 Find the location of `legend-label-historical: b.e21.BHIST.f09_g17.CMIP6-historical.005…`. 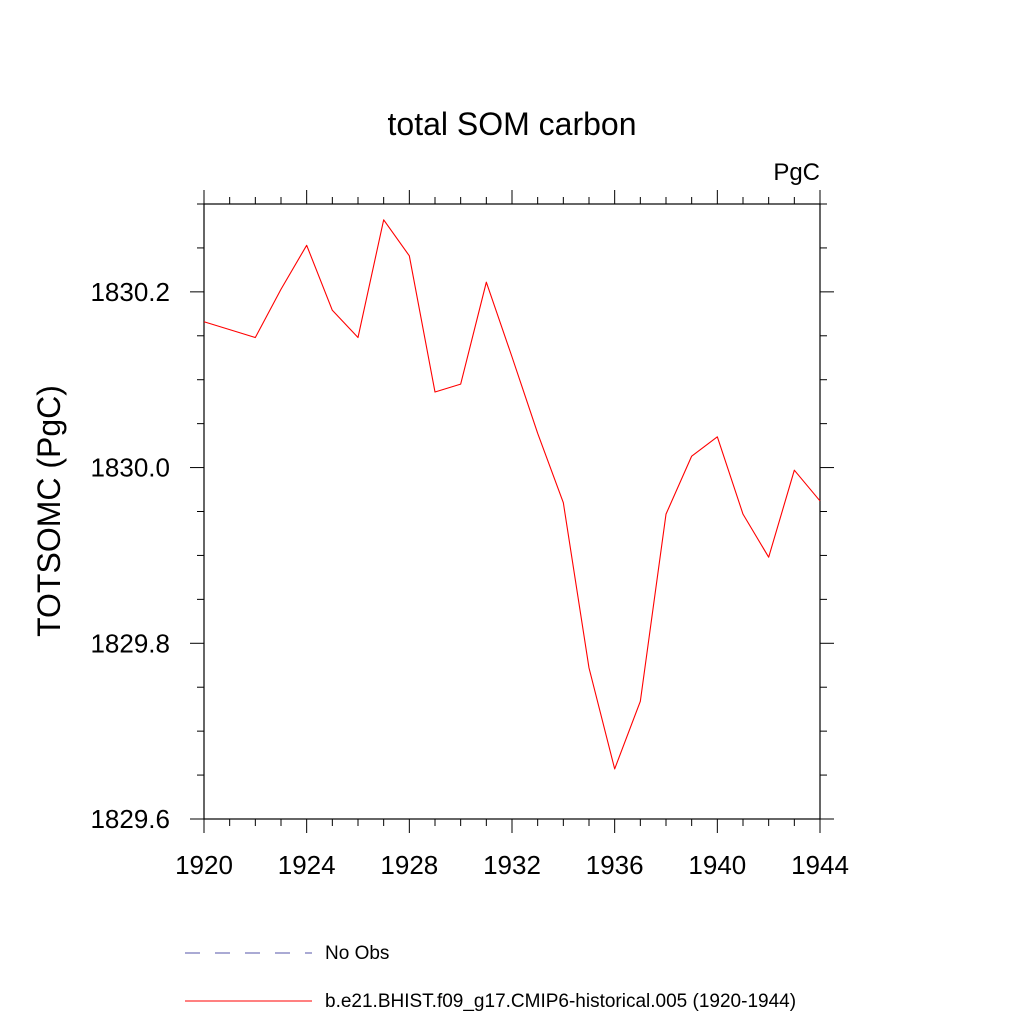

legend-label-historical: b.e21.BHIST.f09_g17.CMIP6-historical.005… is located at coordinates (560, 1001).